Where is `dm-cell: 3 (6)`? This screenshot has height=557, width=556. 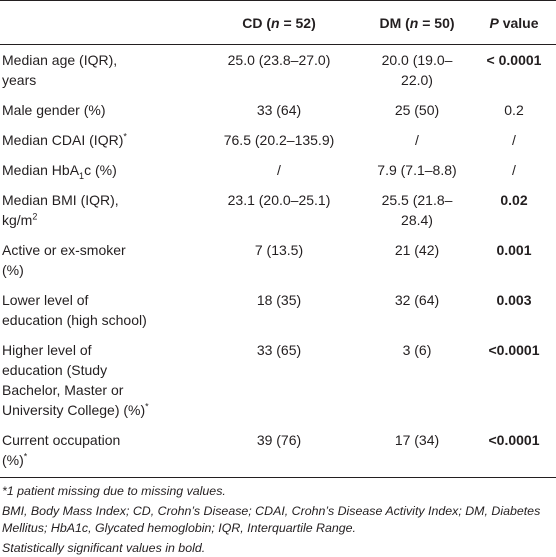
dm-cell: 3 (6) is located at coordinates (417, 350).